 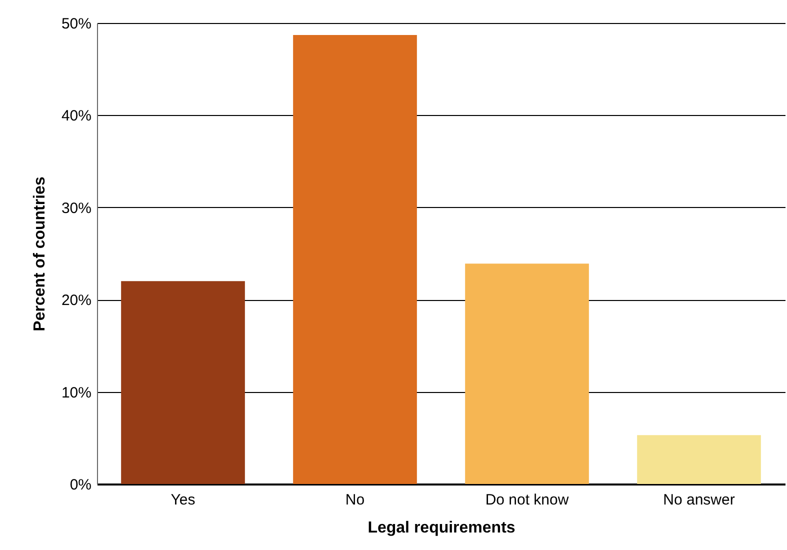 What do you see at coordinates (39, 254) in the screenshot?
I see `y-axis-title: Percent of countries` at bounding box center [39, 254].